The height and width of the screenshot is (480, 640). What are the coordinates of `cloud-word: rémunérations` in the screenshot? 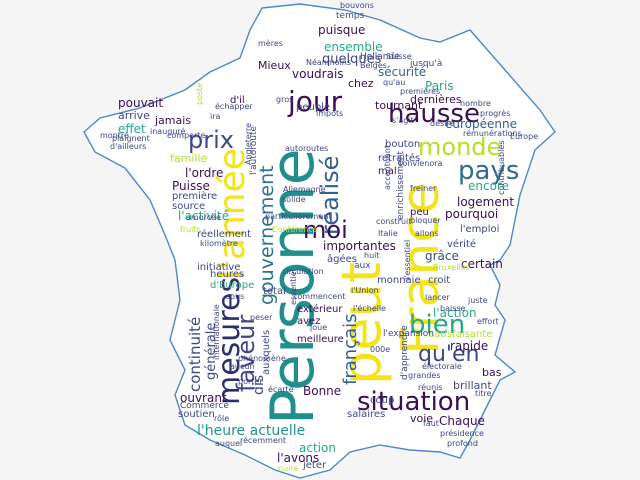 It's located at (492, 133).